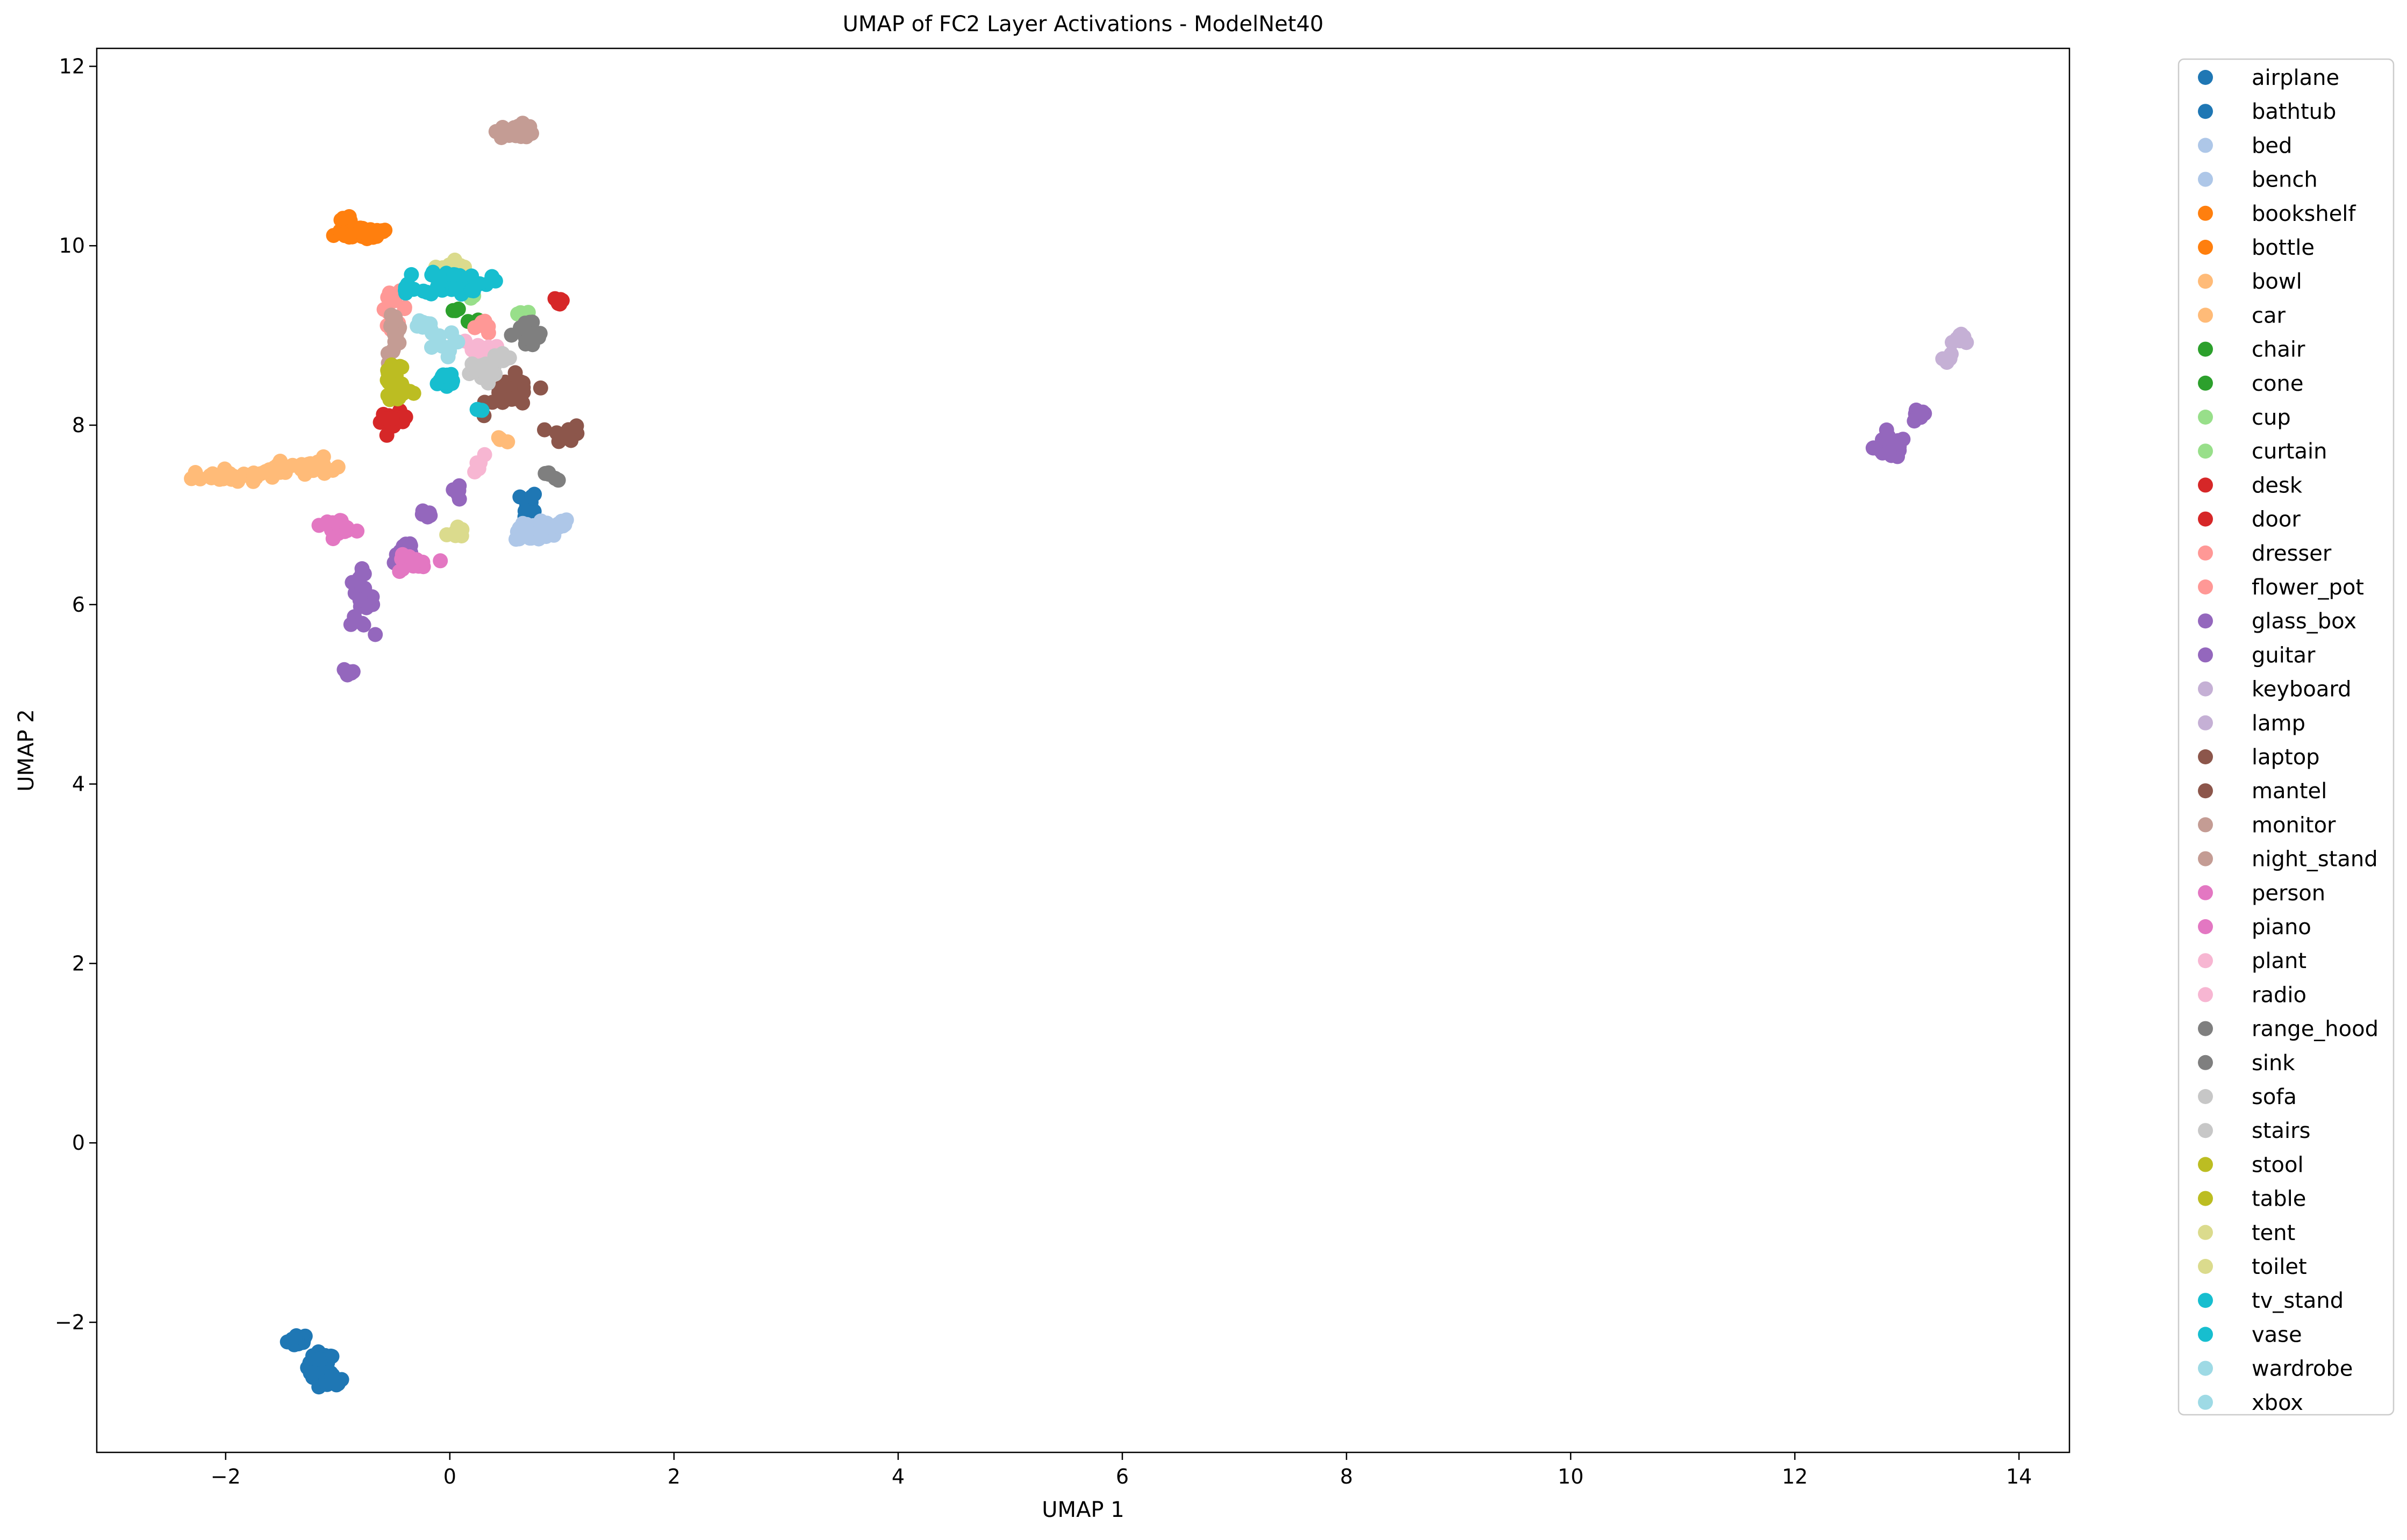 Image resolution: width=2407 pixels, height=1540 pixels. Describe the element at coordinates (26, 750) in the screenshot. I see `y-axis-title: UMAP 2` at that location.